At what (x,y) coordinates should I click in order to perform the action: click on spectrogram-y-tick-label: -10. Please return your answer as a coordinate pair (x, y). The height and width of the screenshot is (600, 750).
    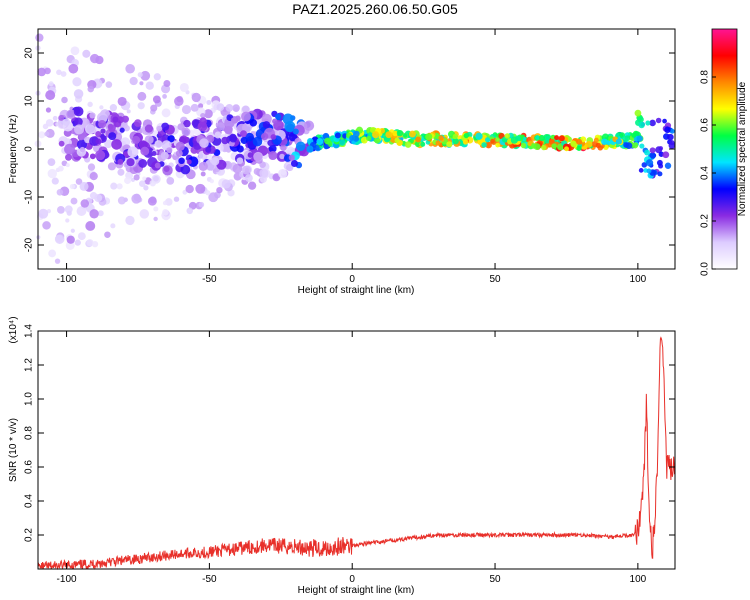
    Looking at the image, I should click on (29, 196).